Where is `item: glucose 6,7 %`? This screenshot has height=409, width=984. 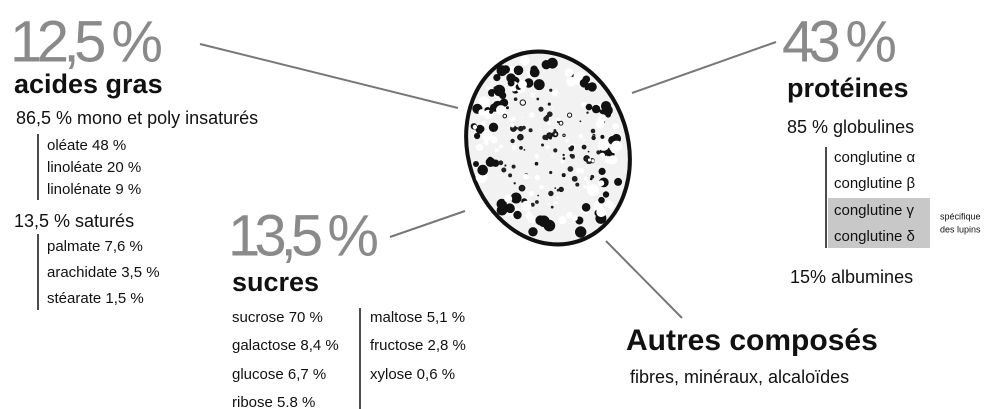 item: glucose 6,7 % is located at coordinates (279, 374).